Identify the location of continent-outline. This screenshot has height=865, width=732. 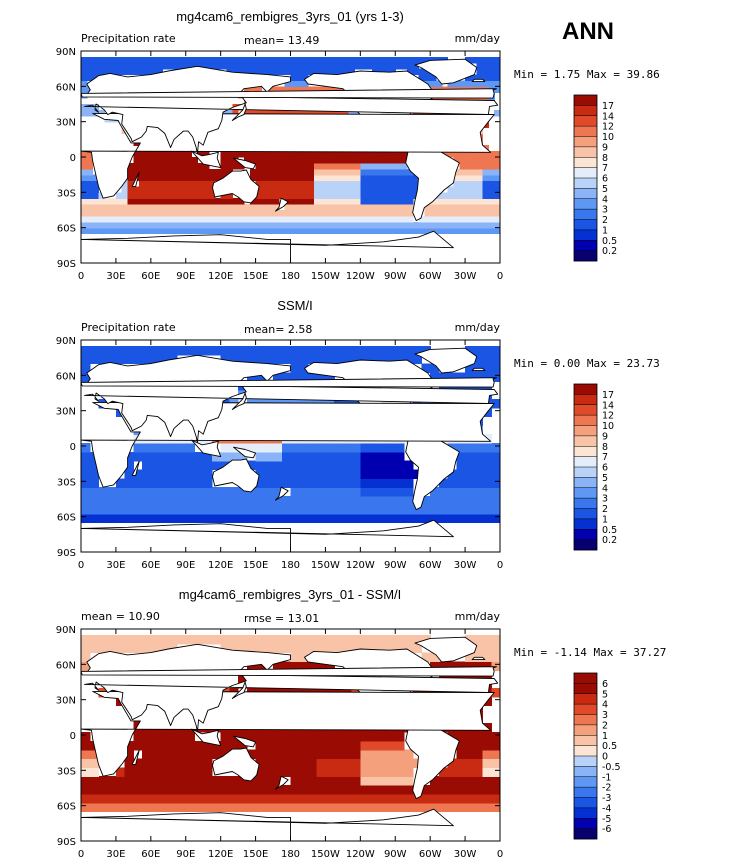
(287, 155).